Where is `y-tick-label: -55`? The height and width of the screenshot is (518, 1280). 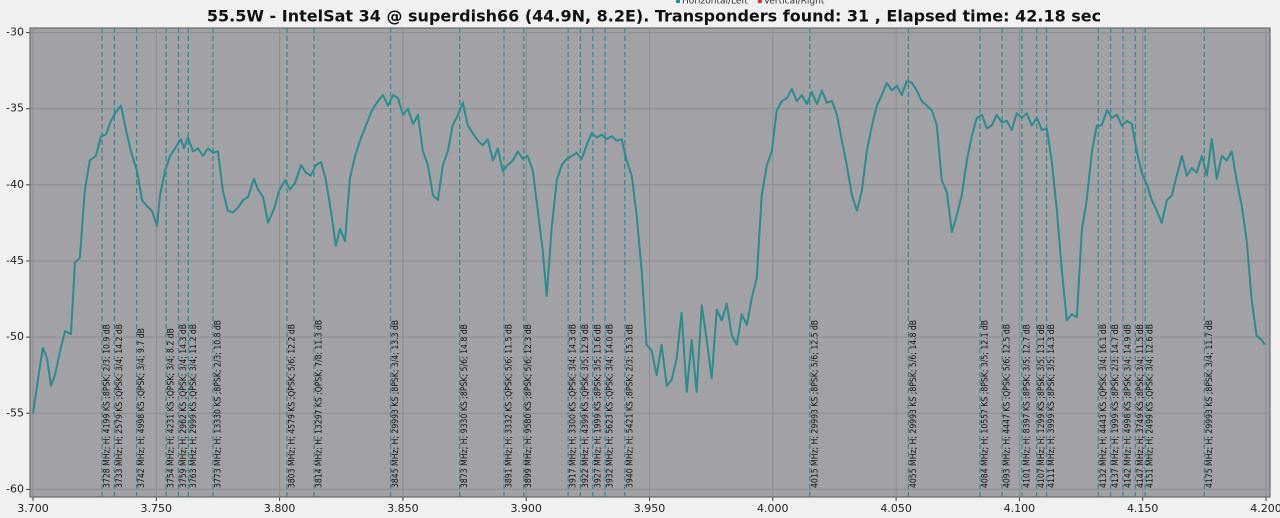 y-tick-label: -55 is located at coordinates (15, 412).